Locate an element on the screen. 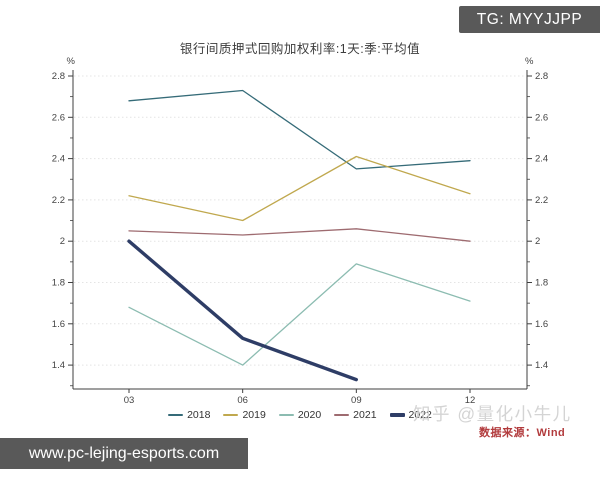 This screenshot has width=600, height=480. data-source-label: 数据来源：Wind is located at coordinates (522, 433).